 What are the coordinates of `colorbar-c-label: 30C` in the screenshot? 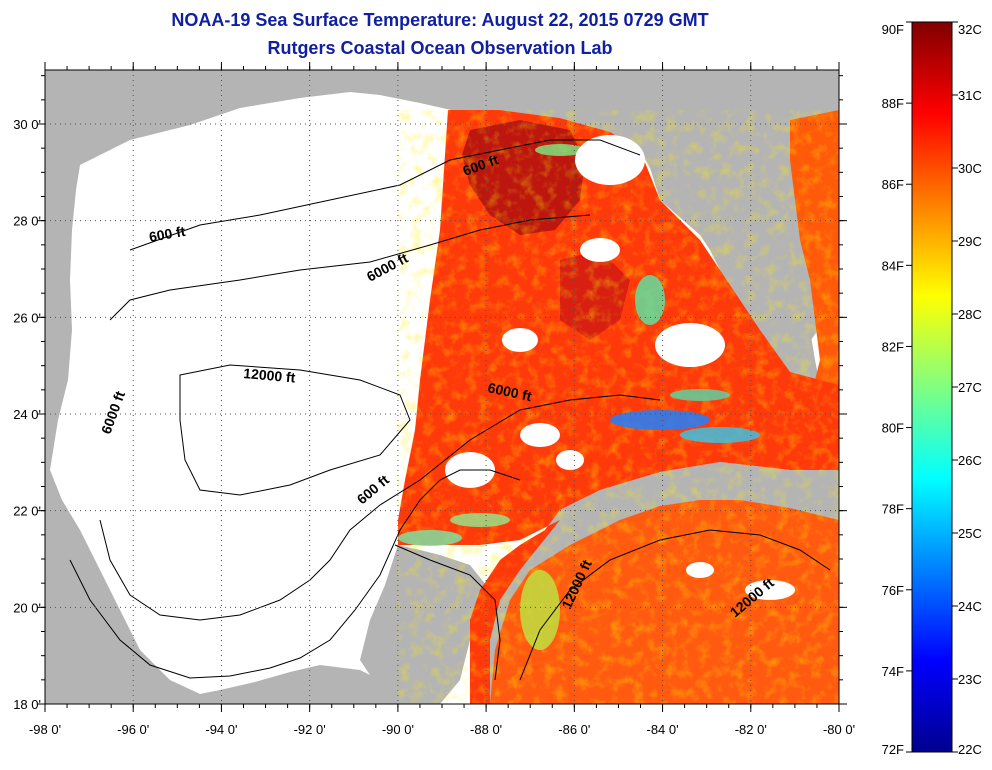 It's located at (970, 168).